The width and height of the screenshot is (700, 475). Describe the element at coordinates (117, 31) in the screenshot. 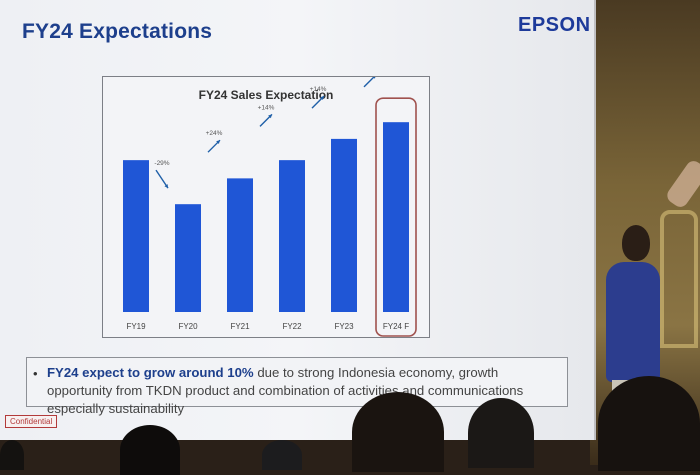

I see `slide-title: FY24 Expectations` at that location.